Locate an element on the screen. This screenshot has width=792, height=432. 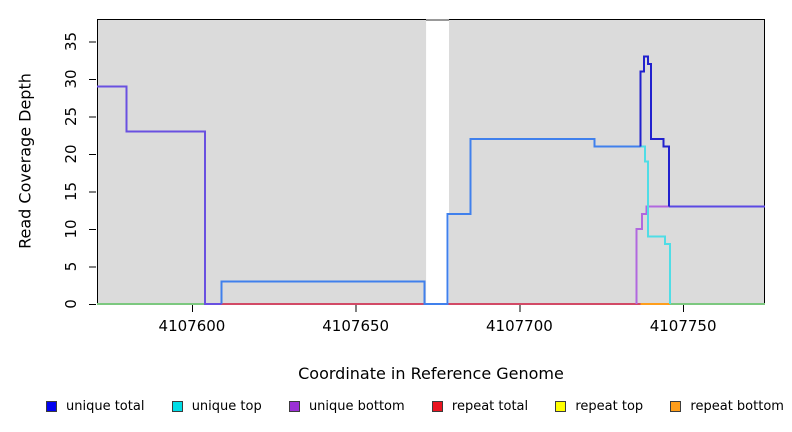
legend-swatch-unique-total is located at coordinates (51, 406).